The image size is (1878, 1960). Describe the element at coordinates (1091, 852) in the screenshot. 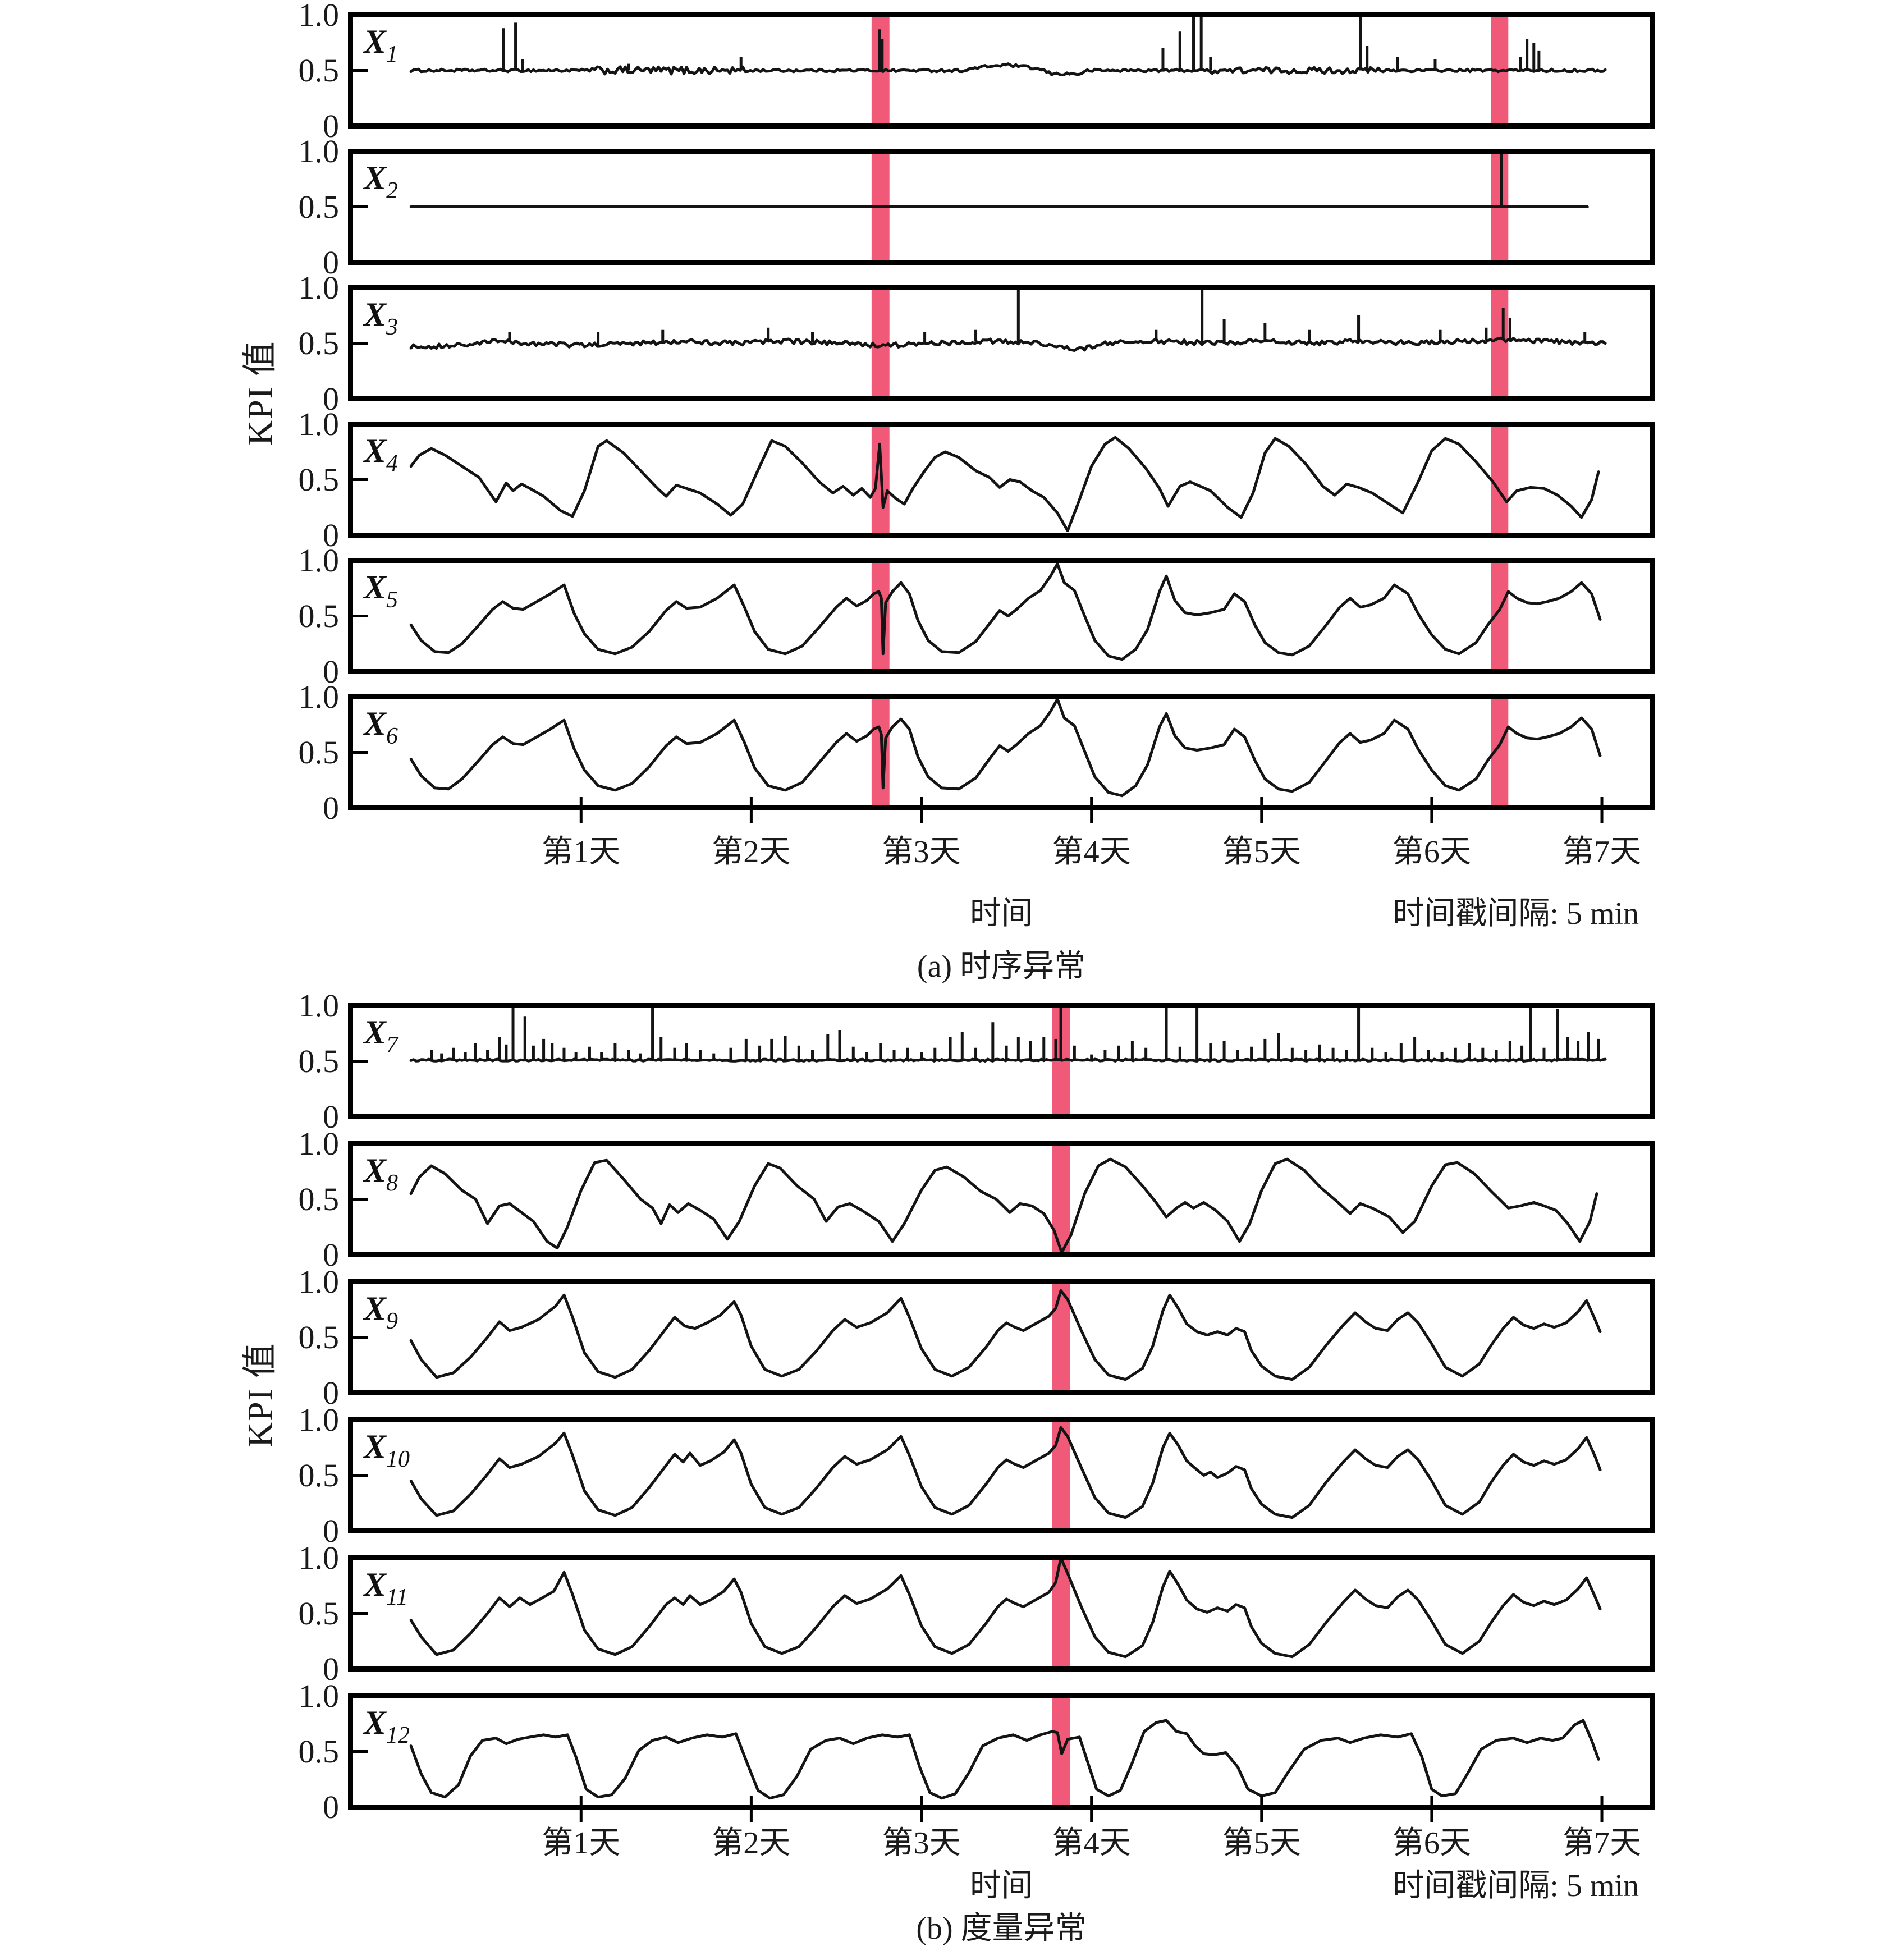

I see `x-tick-label-day4: 第4天` at that location.